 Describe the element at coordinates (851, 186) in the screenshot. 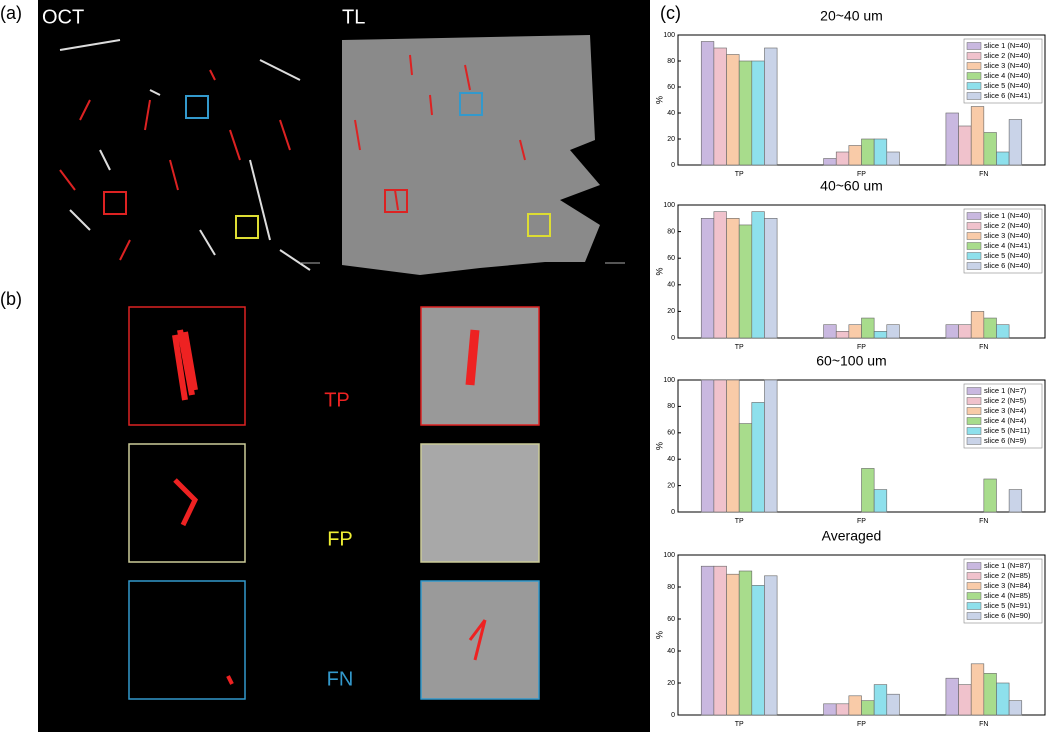

I see `chart-title: 40~60 um` at that location.